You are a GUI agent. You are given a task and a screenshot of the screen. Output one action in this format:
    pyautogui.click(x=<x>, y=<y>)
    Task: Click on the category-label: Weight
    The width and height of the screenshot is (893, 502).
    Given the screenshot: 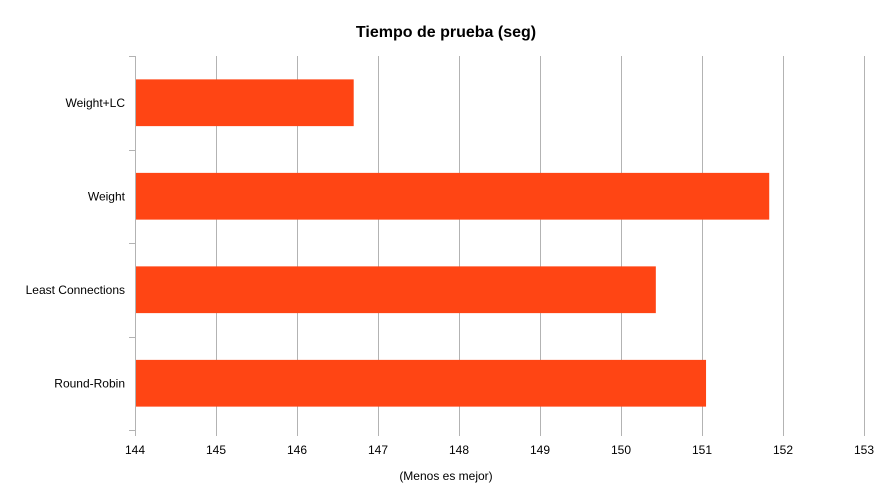 What is the action you would take?
    pyautogui.click(x=107, y=196)
    